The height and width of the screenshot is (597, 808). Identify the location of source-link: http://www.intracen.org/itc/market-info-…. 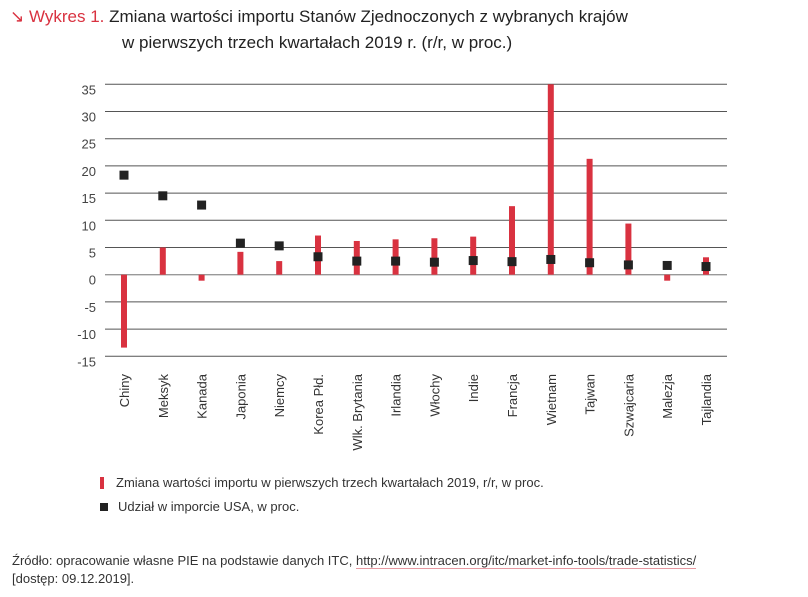
(526, 561).